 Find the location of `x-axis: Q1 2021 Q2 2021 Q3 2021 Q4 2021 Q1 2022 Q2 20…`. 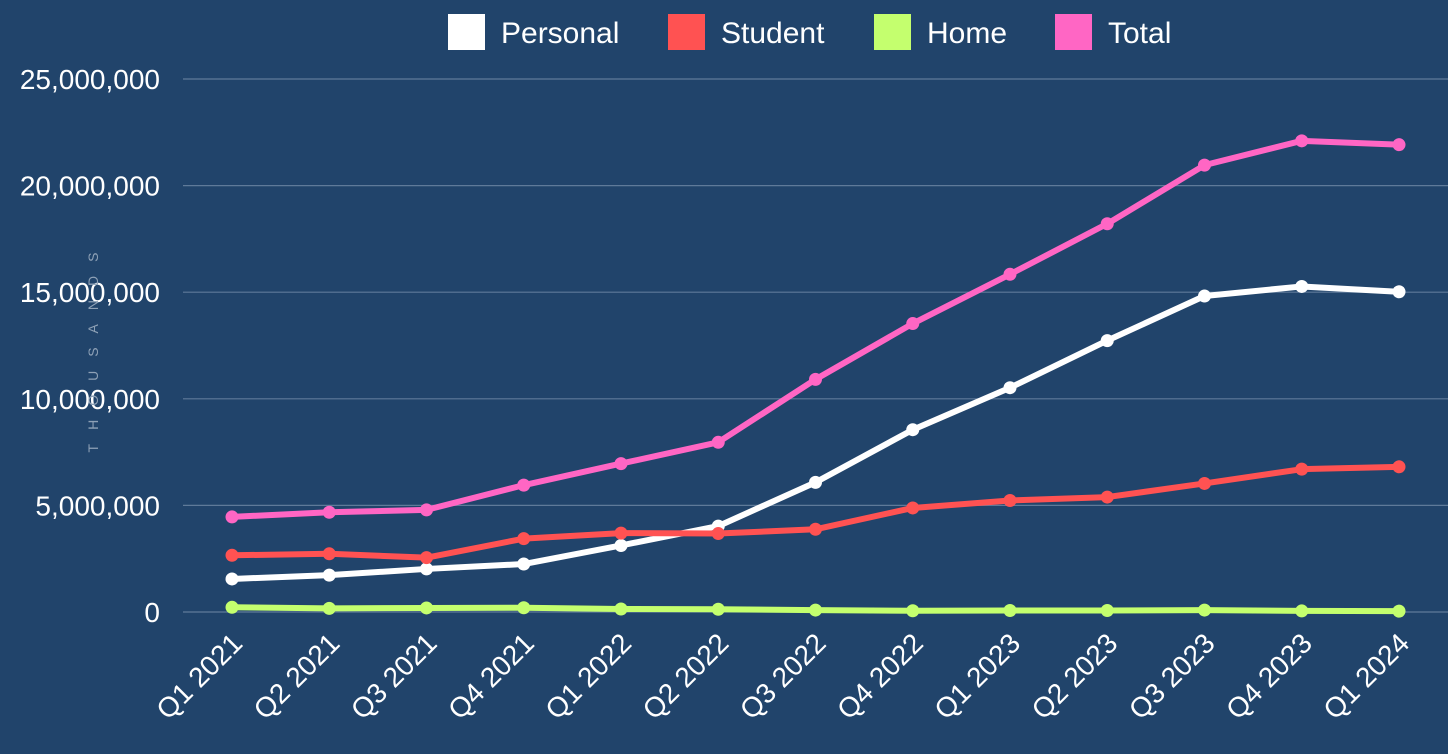

x-axis: Q1 2021 Q2 2021 Q3 2021 Q4 2021 Q1 2022 Q2 20… is located at coordinates (782, 676).